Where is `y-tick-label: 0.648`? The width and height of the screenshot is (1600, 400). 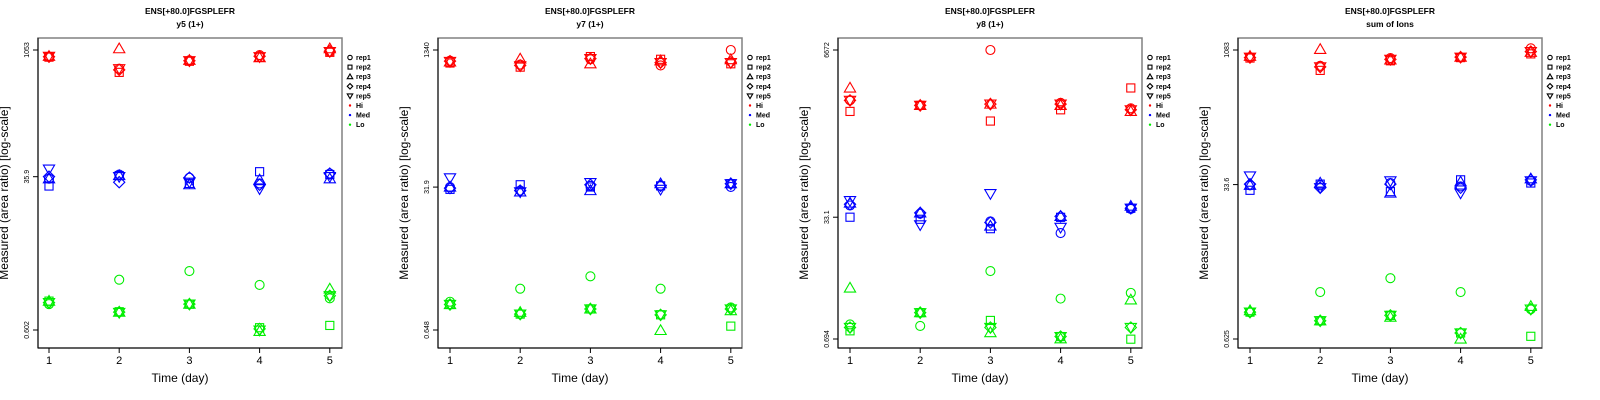
y-tick-label: 0.648 is located at coordinates (427, 330).